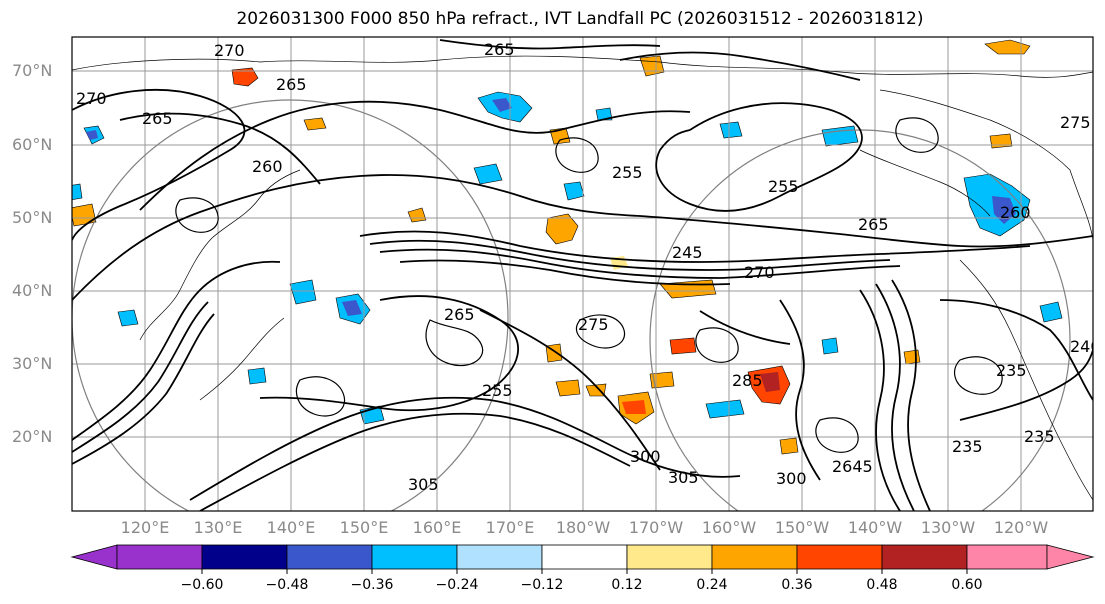 The width and height of the screenshot is (1105, 604). I want to click on contour-label: 240, so click(1085, 346).